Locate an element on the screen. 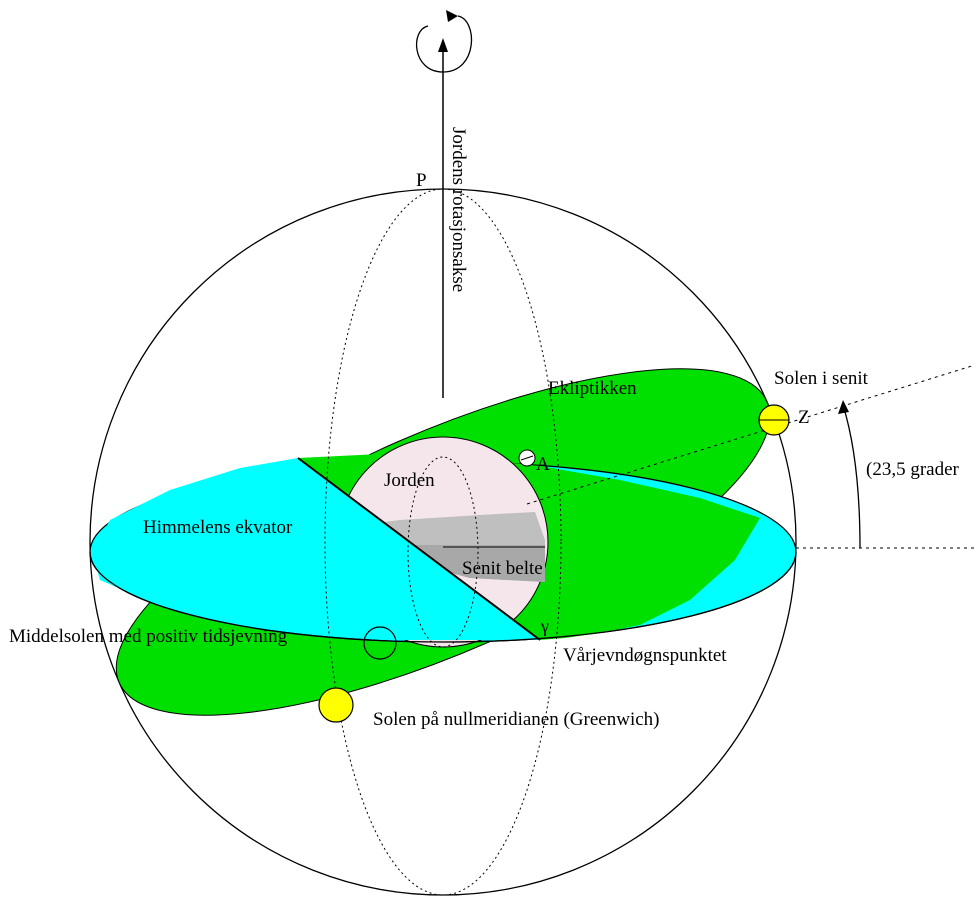 The image size is (977, 898). angle-arc is located at coordinates (851, 476).